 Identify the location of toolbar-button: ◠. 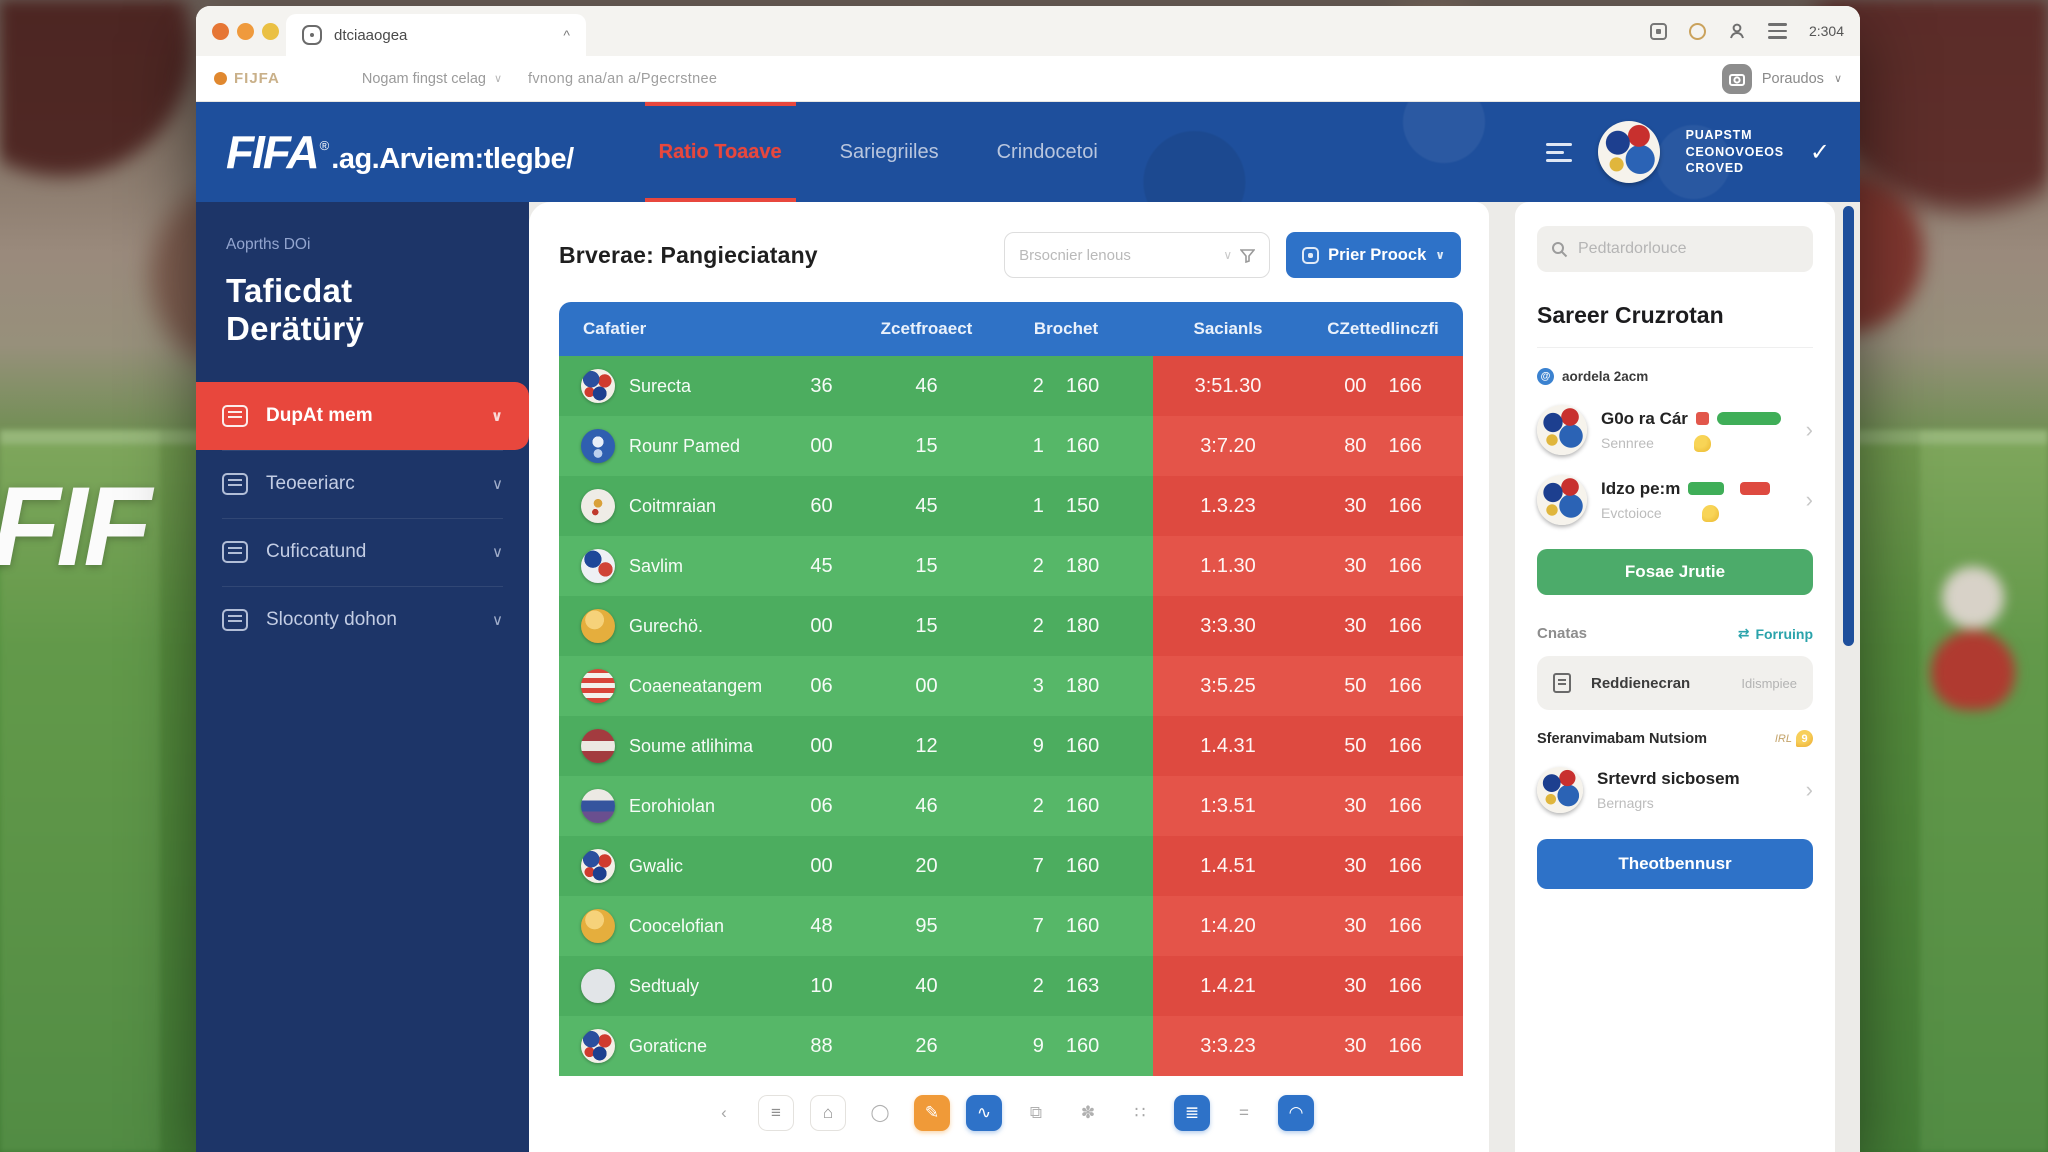
(1296, 1113).